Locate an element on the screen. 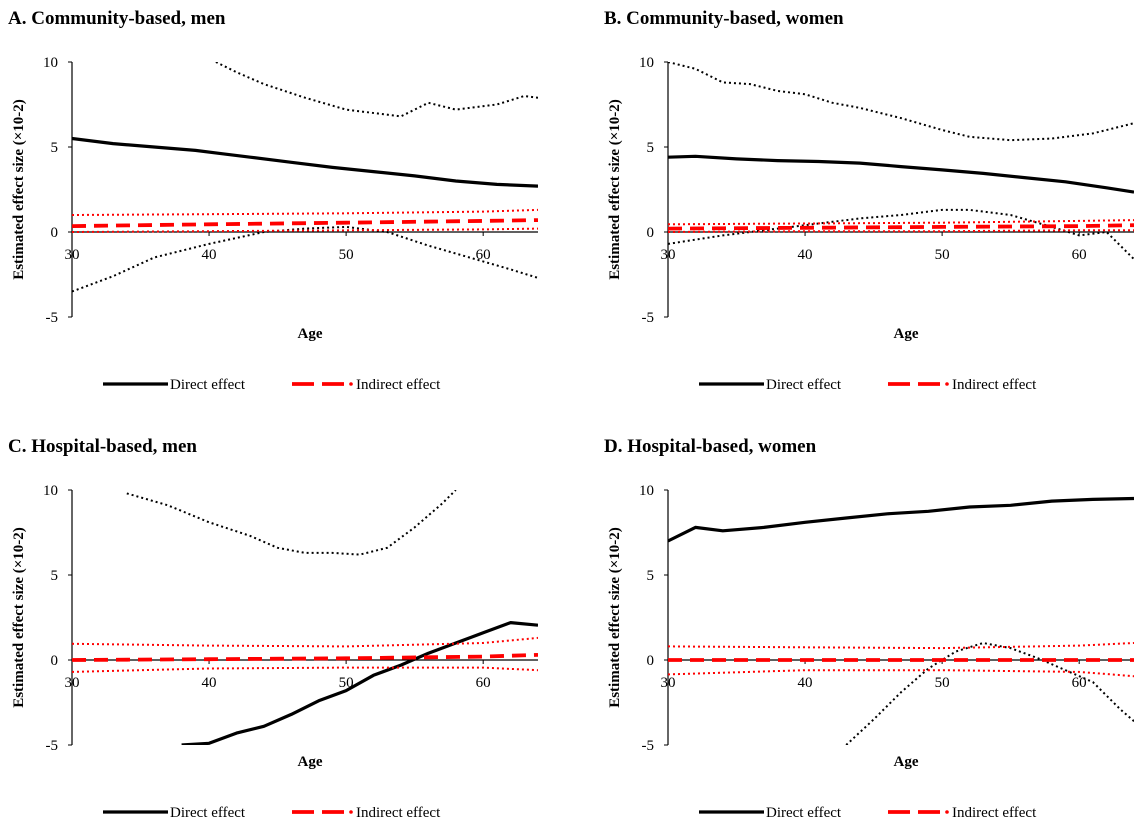 The image size is (1137, 828). chart-title: C. Hospital-based, men is located at coordinates (102, 446).